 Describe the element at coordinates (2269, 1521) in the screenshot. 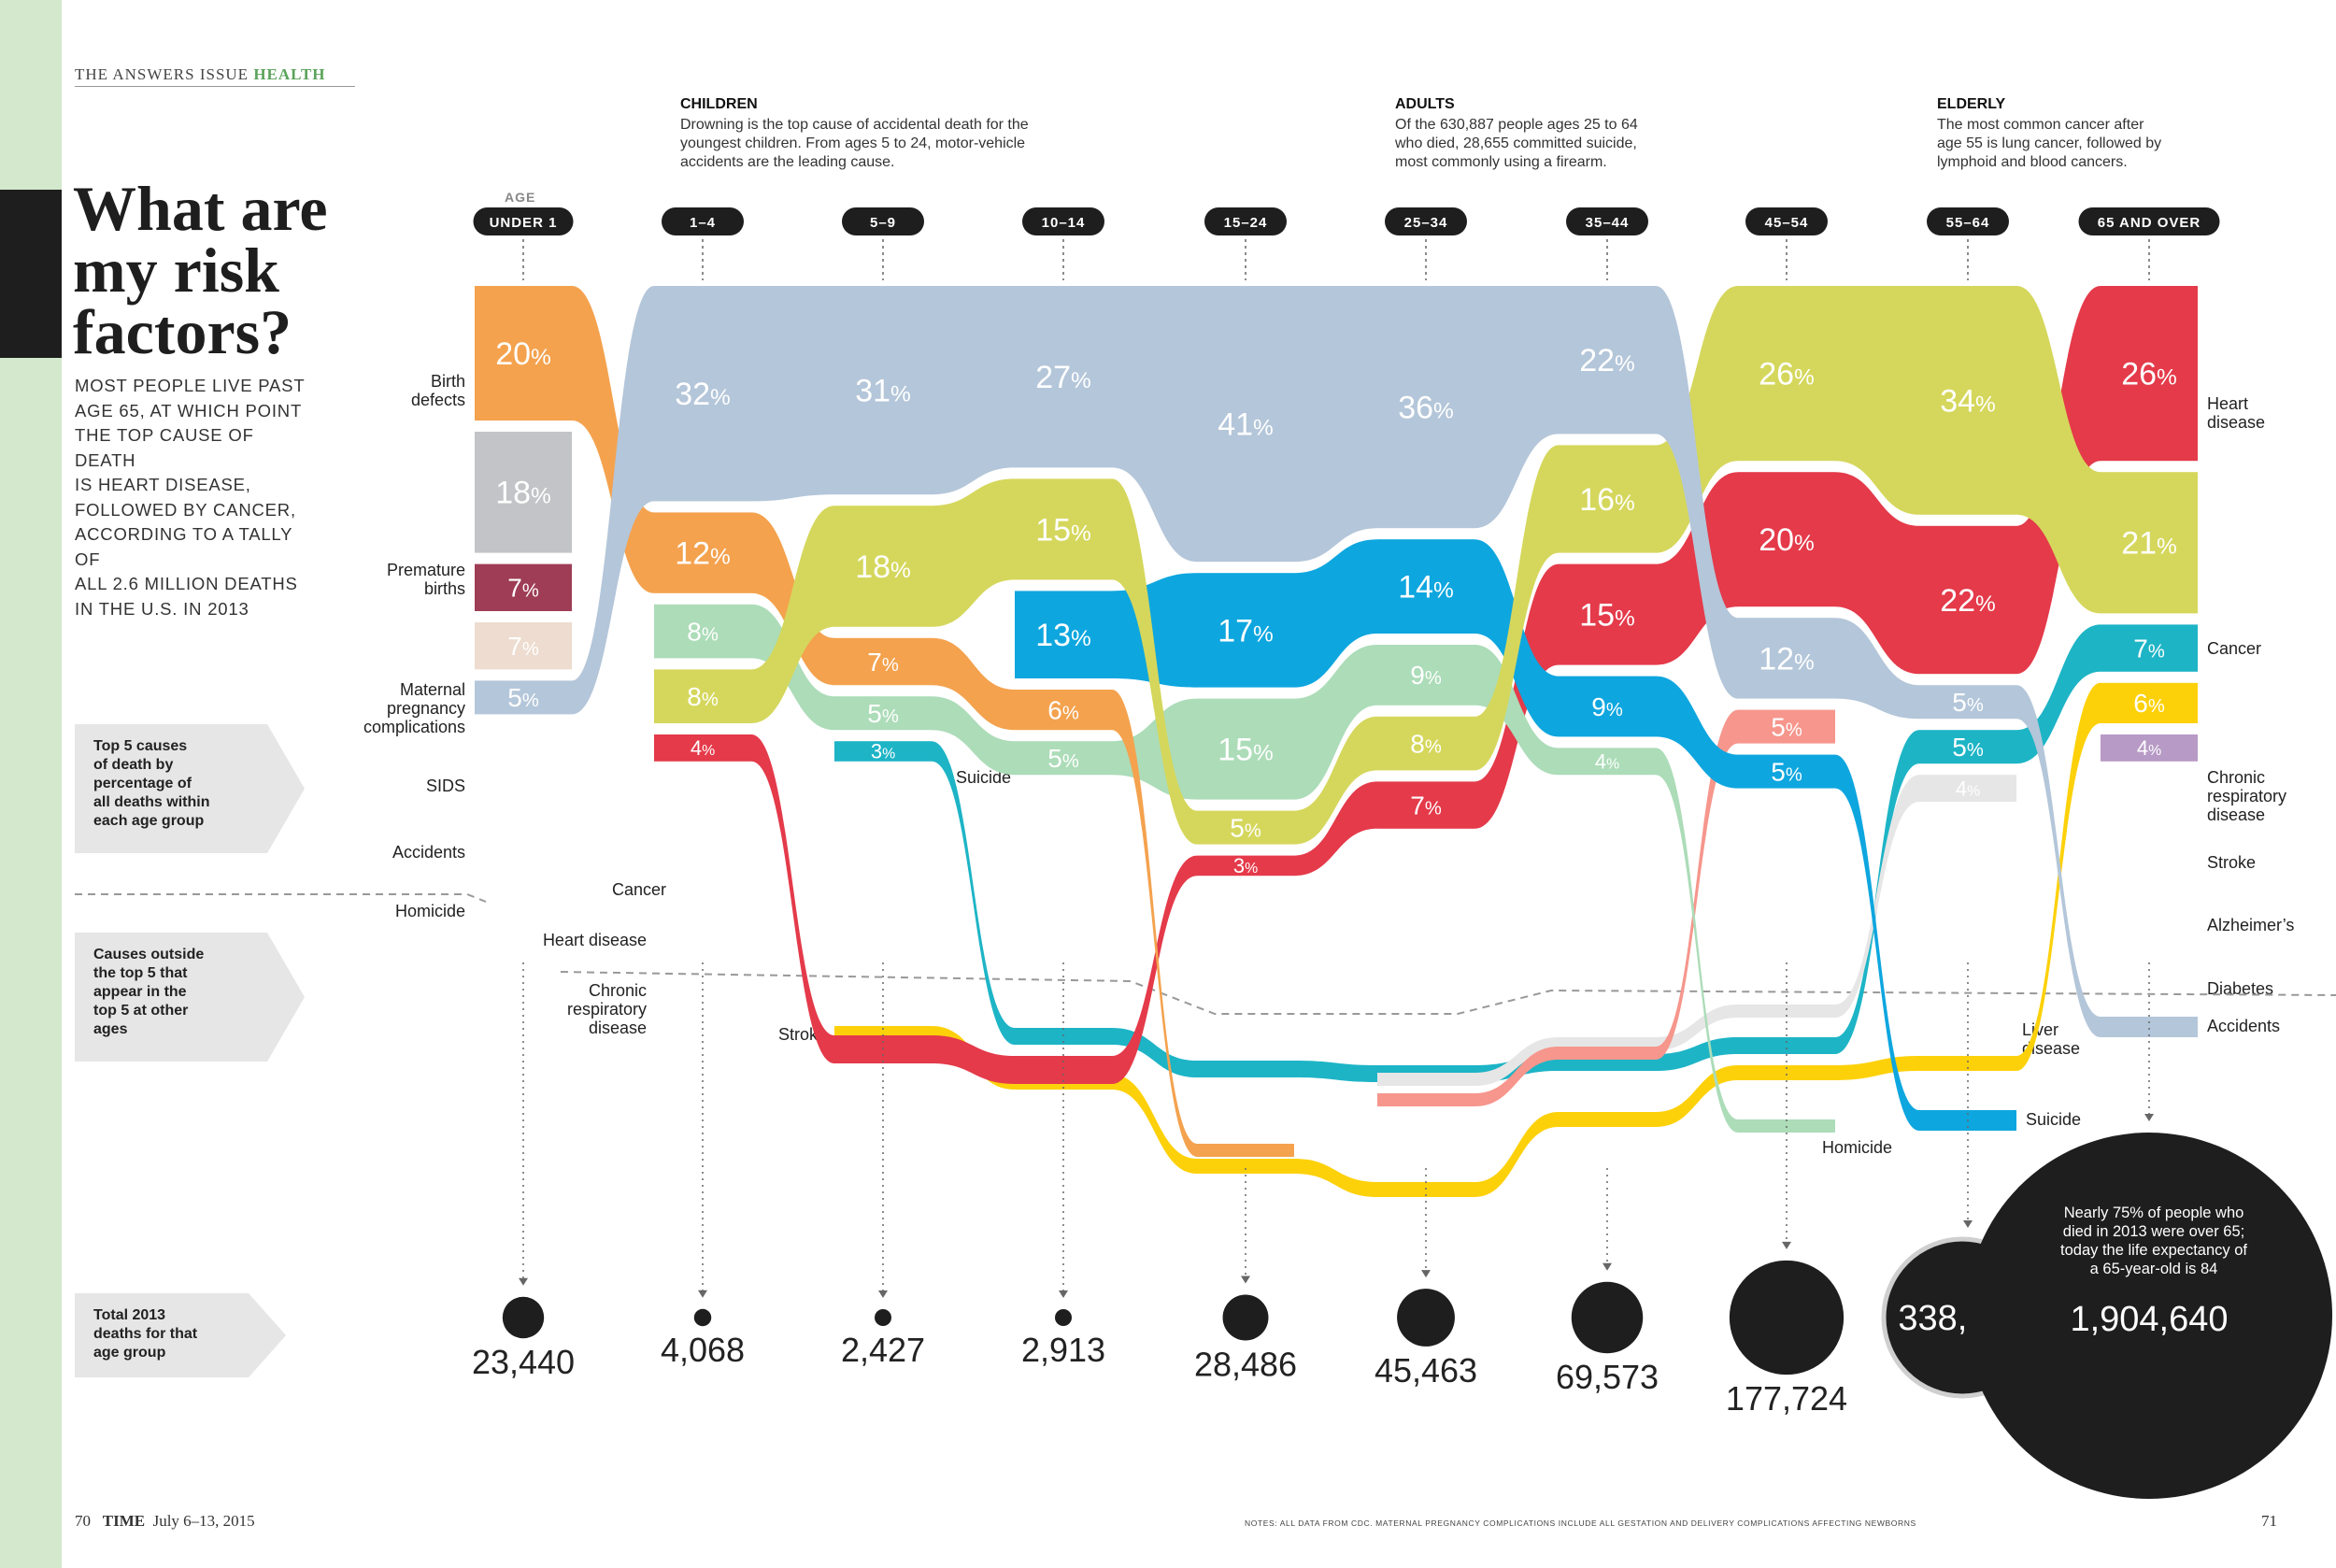

I see `footer-right-folio: 71` at that location.